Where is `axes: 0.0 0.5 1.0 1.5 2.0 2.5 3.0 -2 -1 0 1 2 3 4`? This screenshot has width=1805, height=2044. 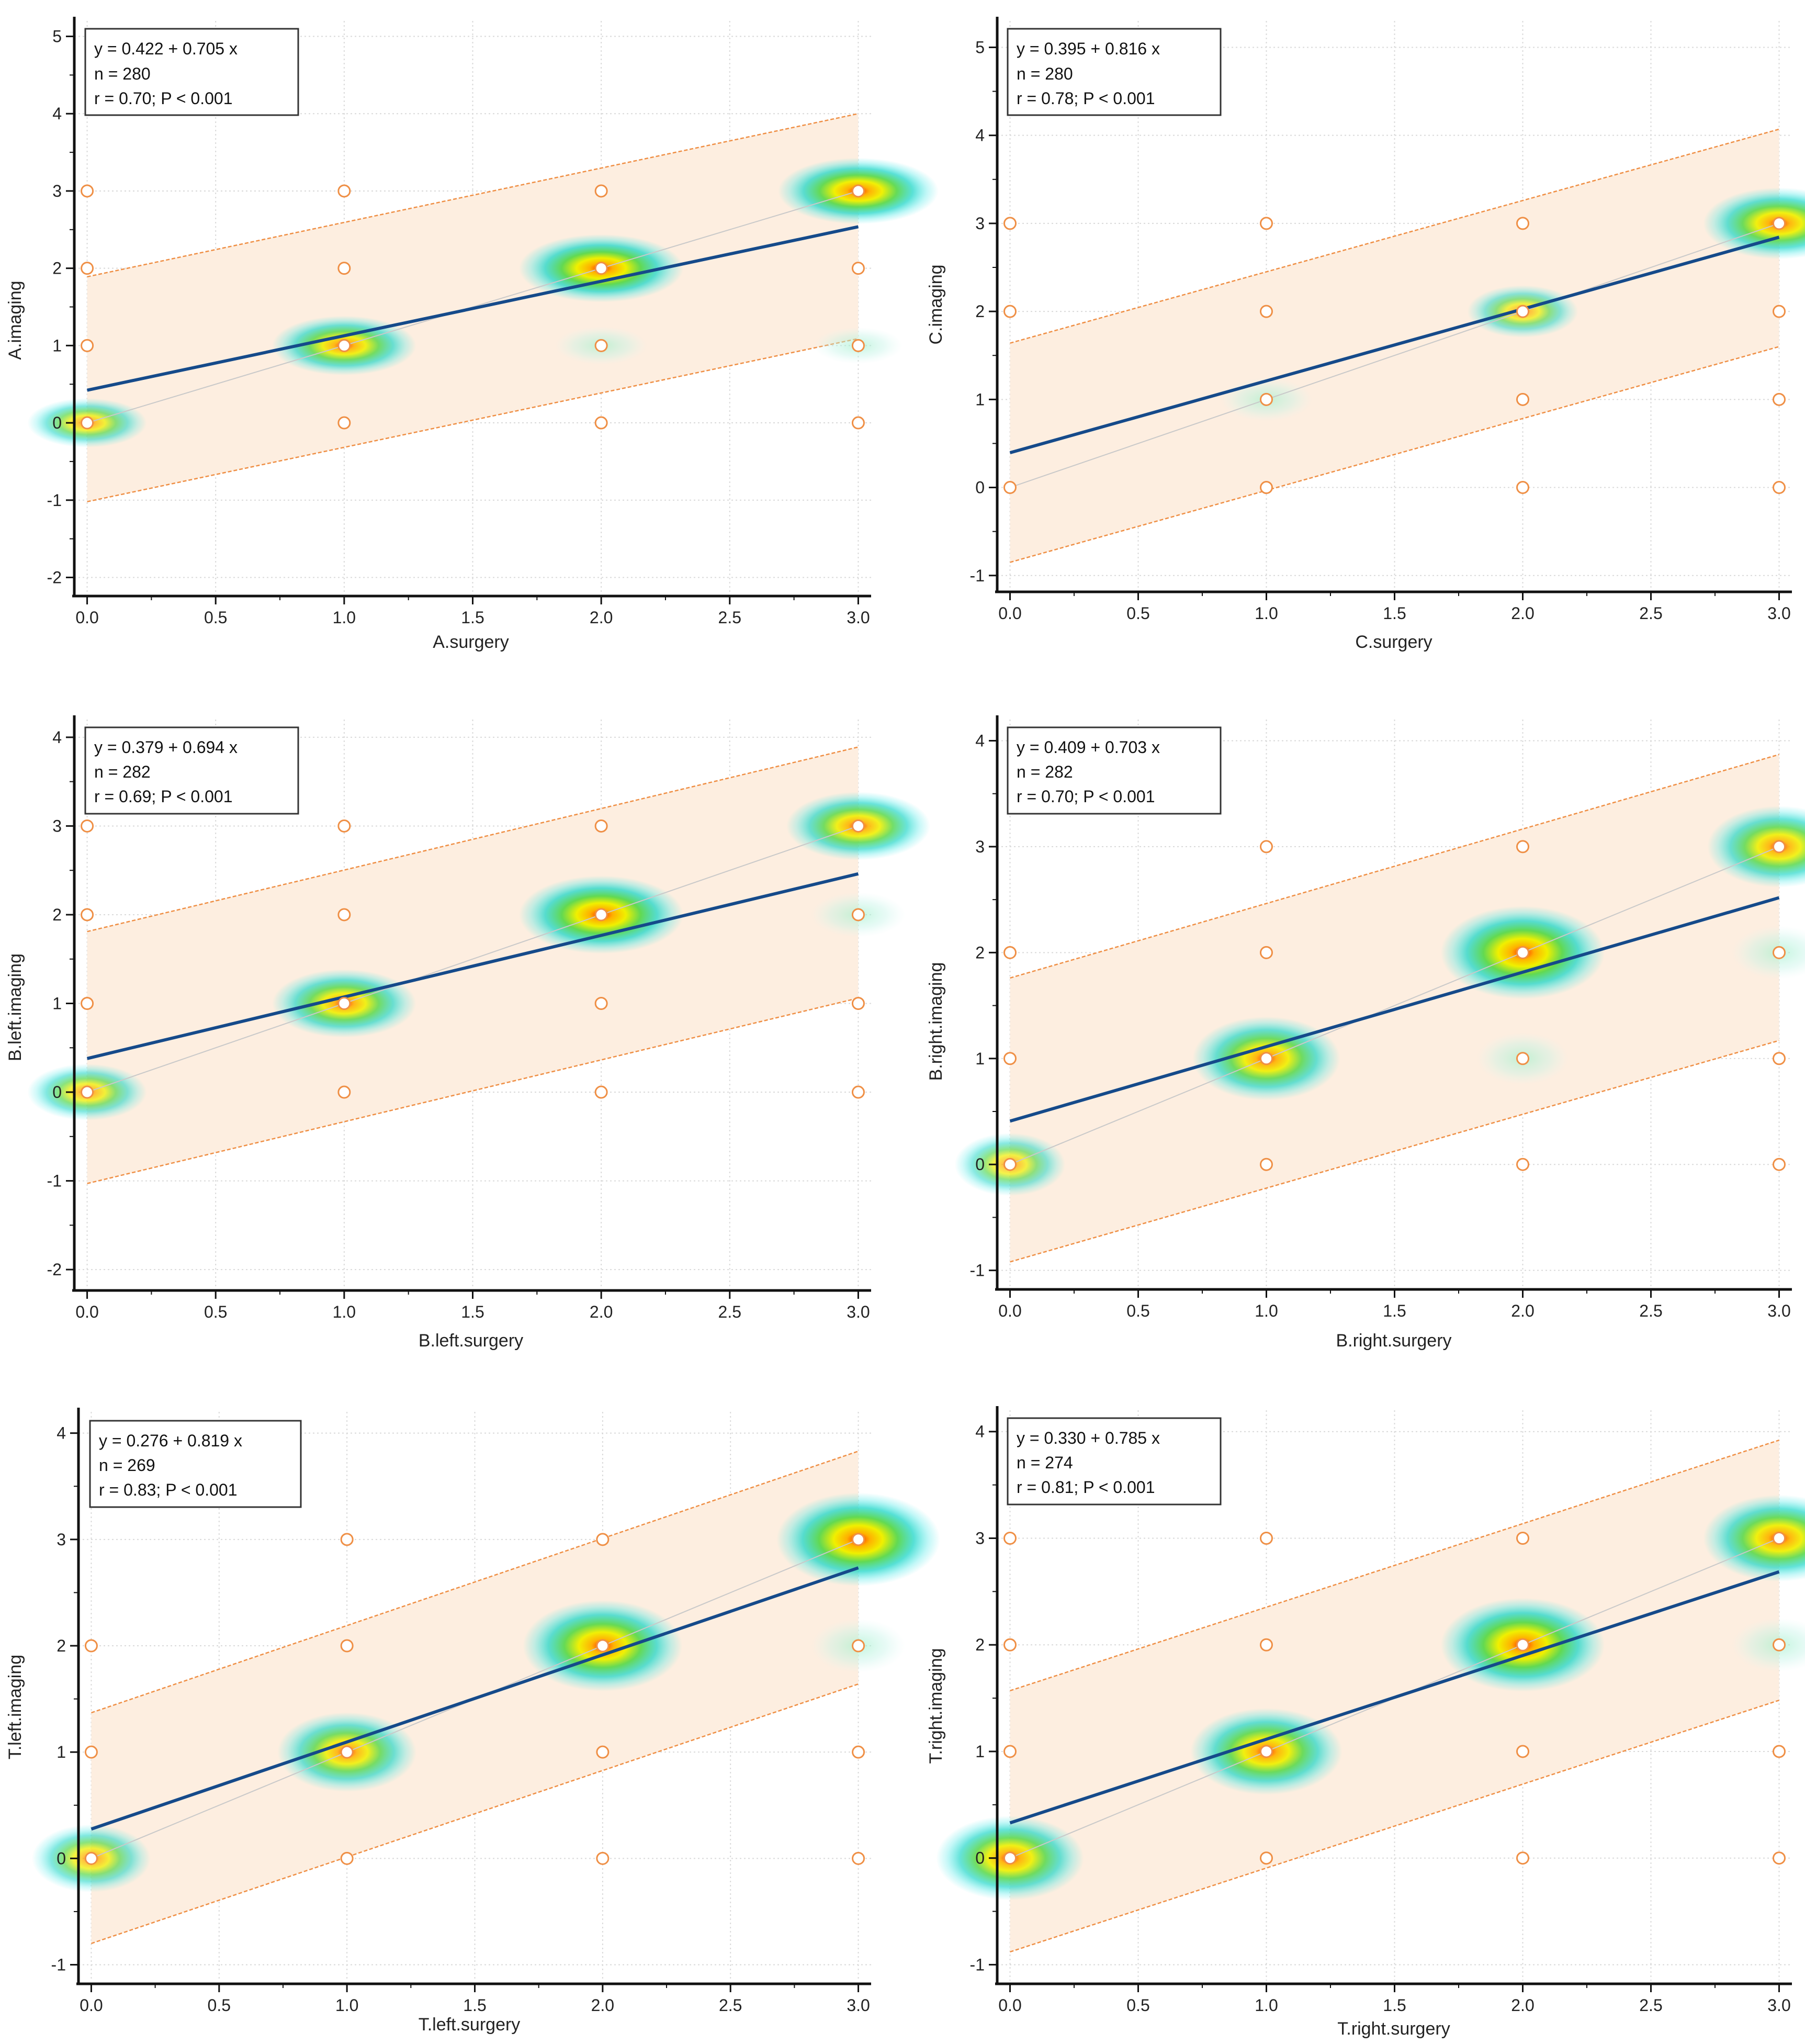 axes: 0.0 0.5 1.0 1.5 2.0 2.5 3.0 -2 -1 0 1 2 3 4 is located at coordinates (459, 1018).